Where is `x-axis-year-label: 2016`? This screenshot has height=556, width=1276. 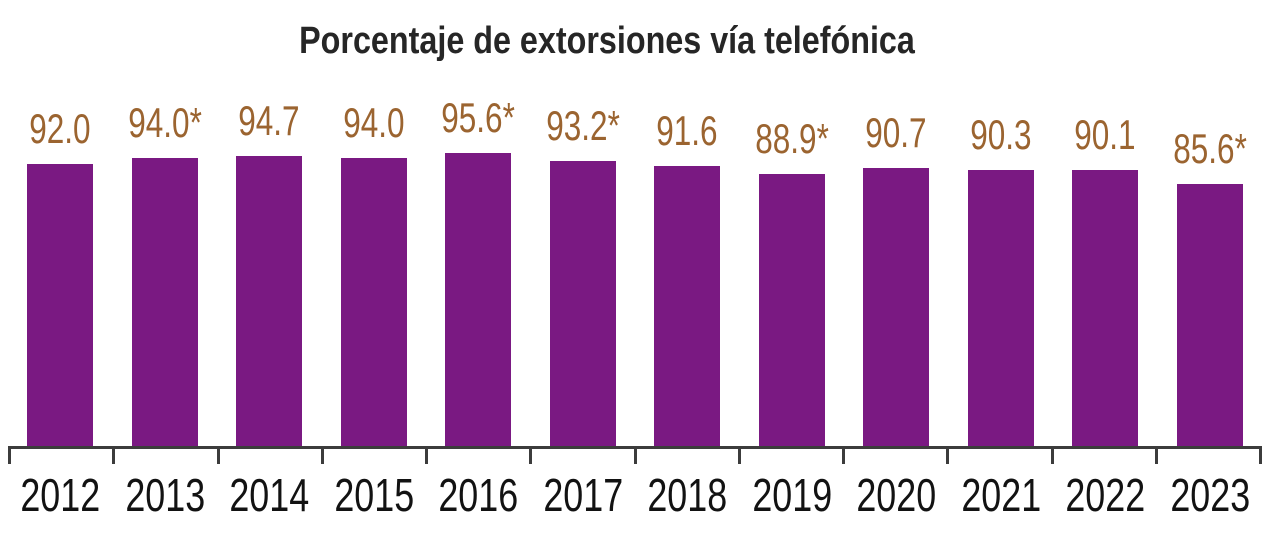
x-axis-year-label: 2016 is located at coordinates (478, 495).